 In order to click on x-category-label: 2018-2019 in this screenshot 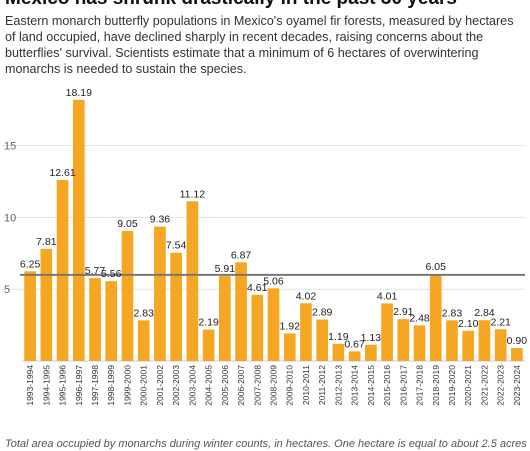, I will do `click(436, 385)`.